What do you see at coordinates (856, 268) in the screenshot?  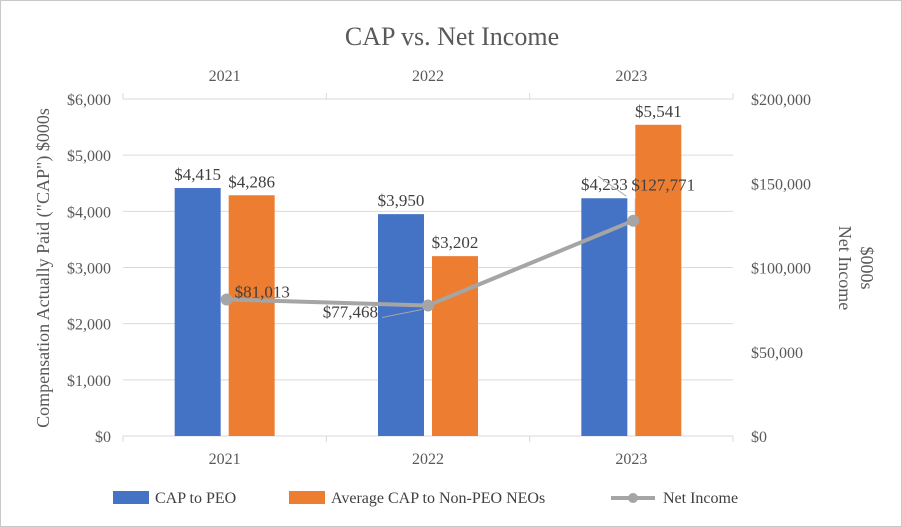 I see `right-axis-title: Net Income $000s` at bounding box center [856, 268].